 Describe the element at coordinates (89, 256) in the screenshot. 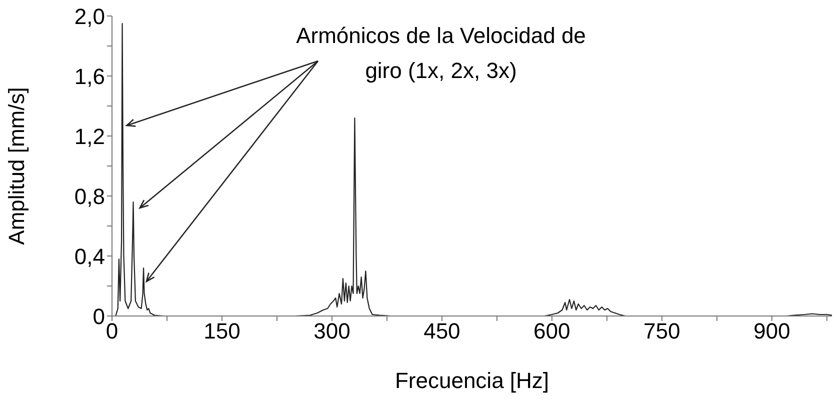

I see `y-tick-label: 0,4` at that location.